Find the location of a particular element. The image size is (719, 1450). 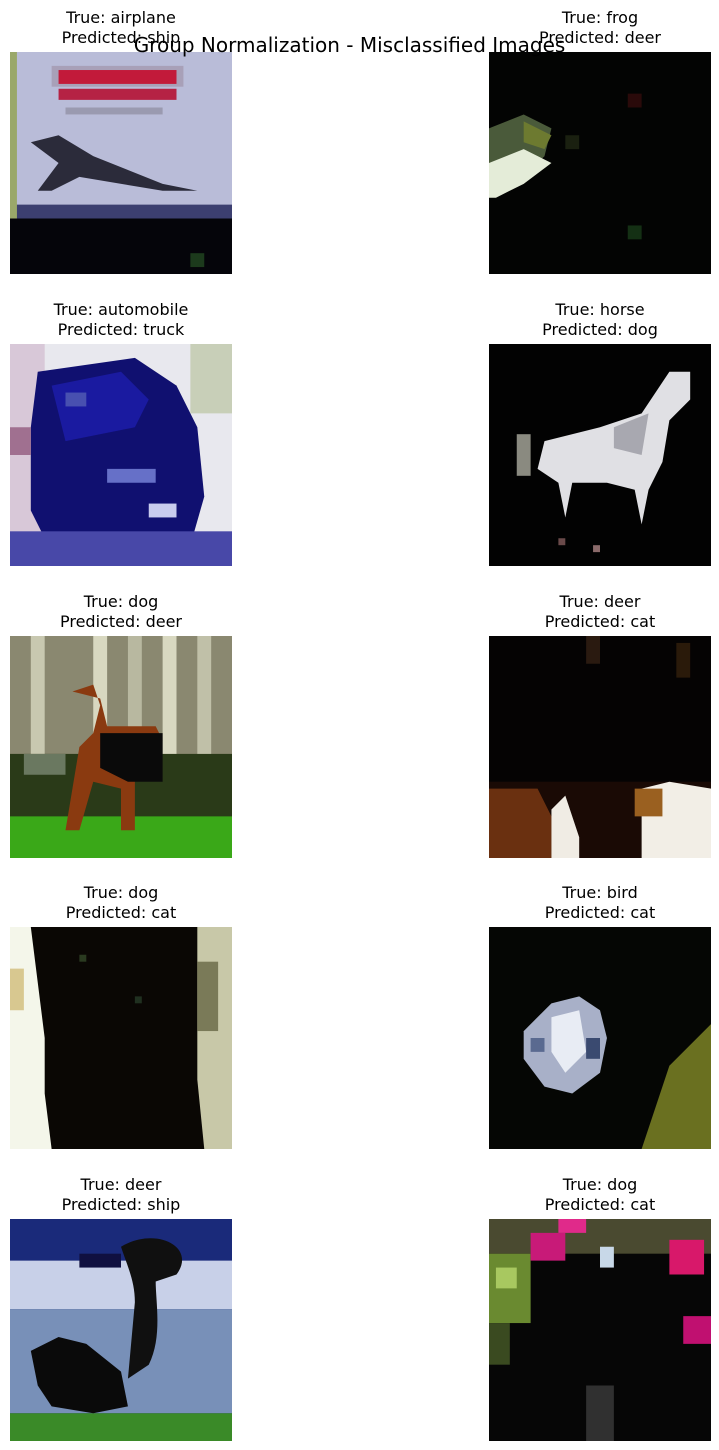

true-label: True: bird is located at coordinates (600, 892).